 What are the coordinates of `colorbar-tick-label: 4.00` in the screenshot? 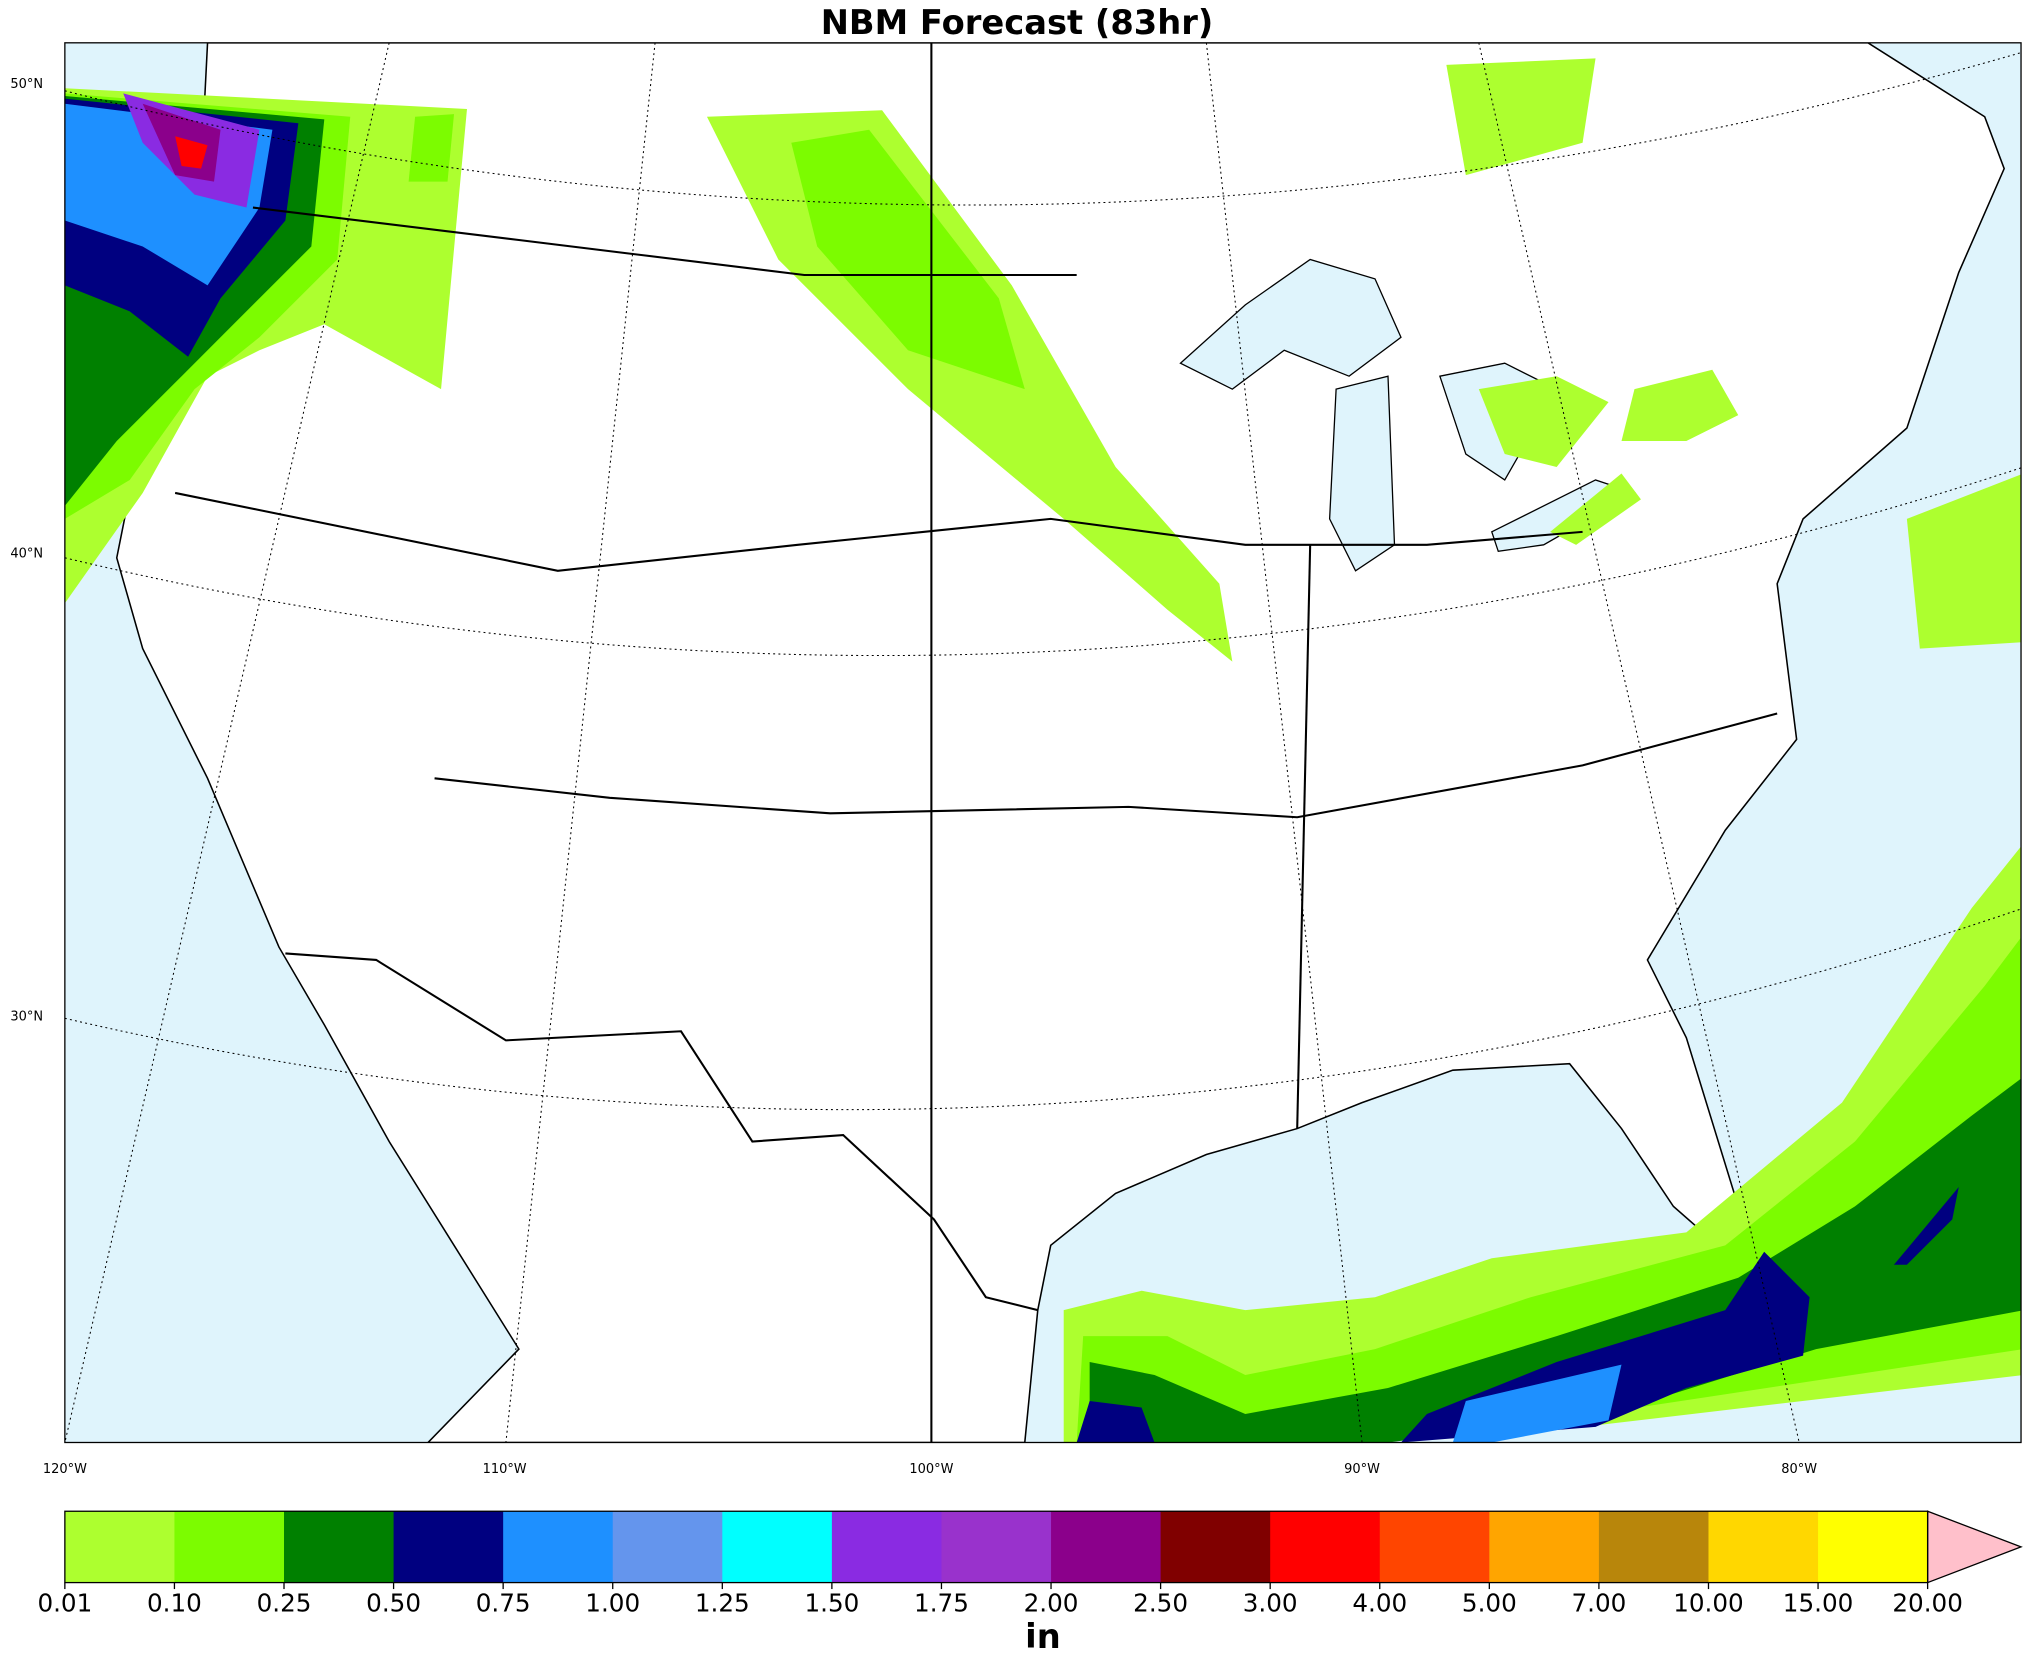 It's located at (1379, 1603).